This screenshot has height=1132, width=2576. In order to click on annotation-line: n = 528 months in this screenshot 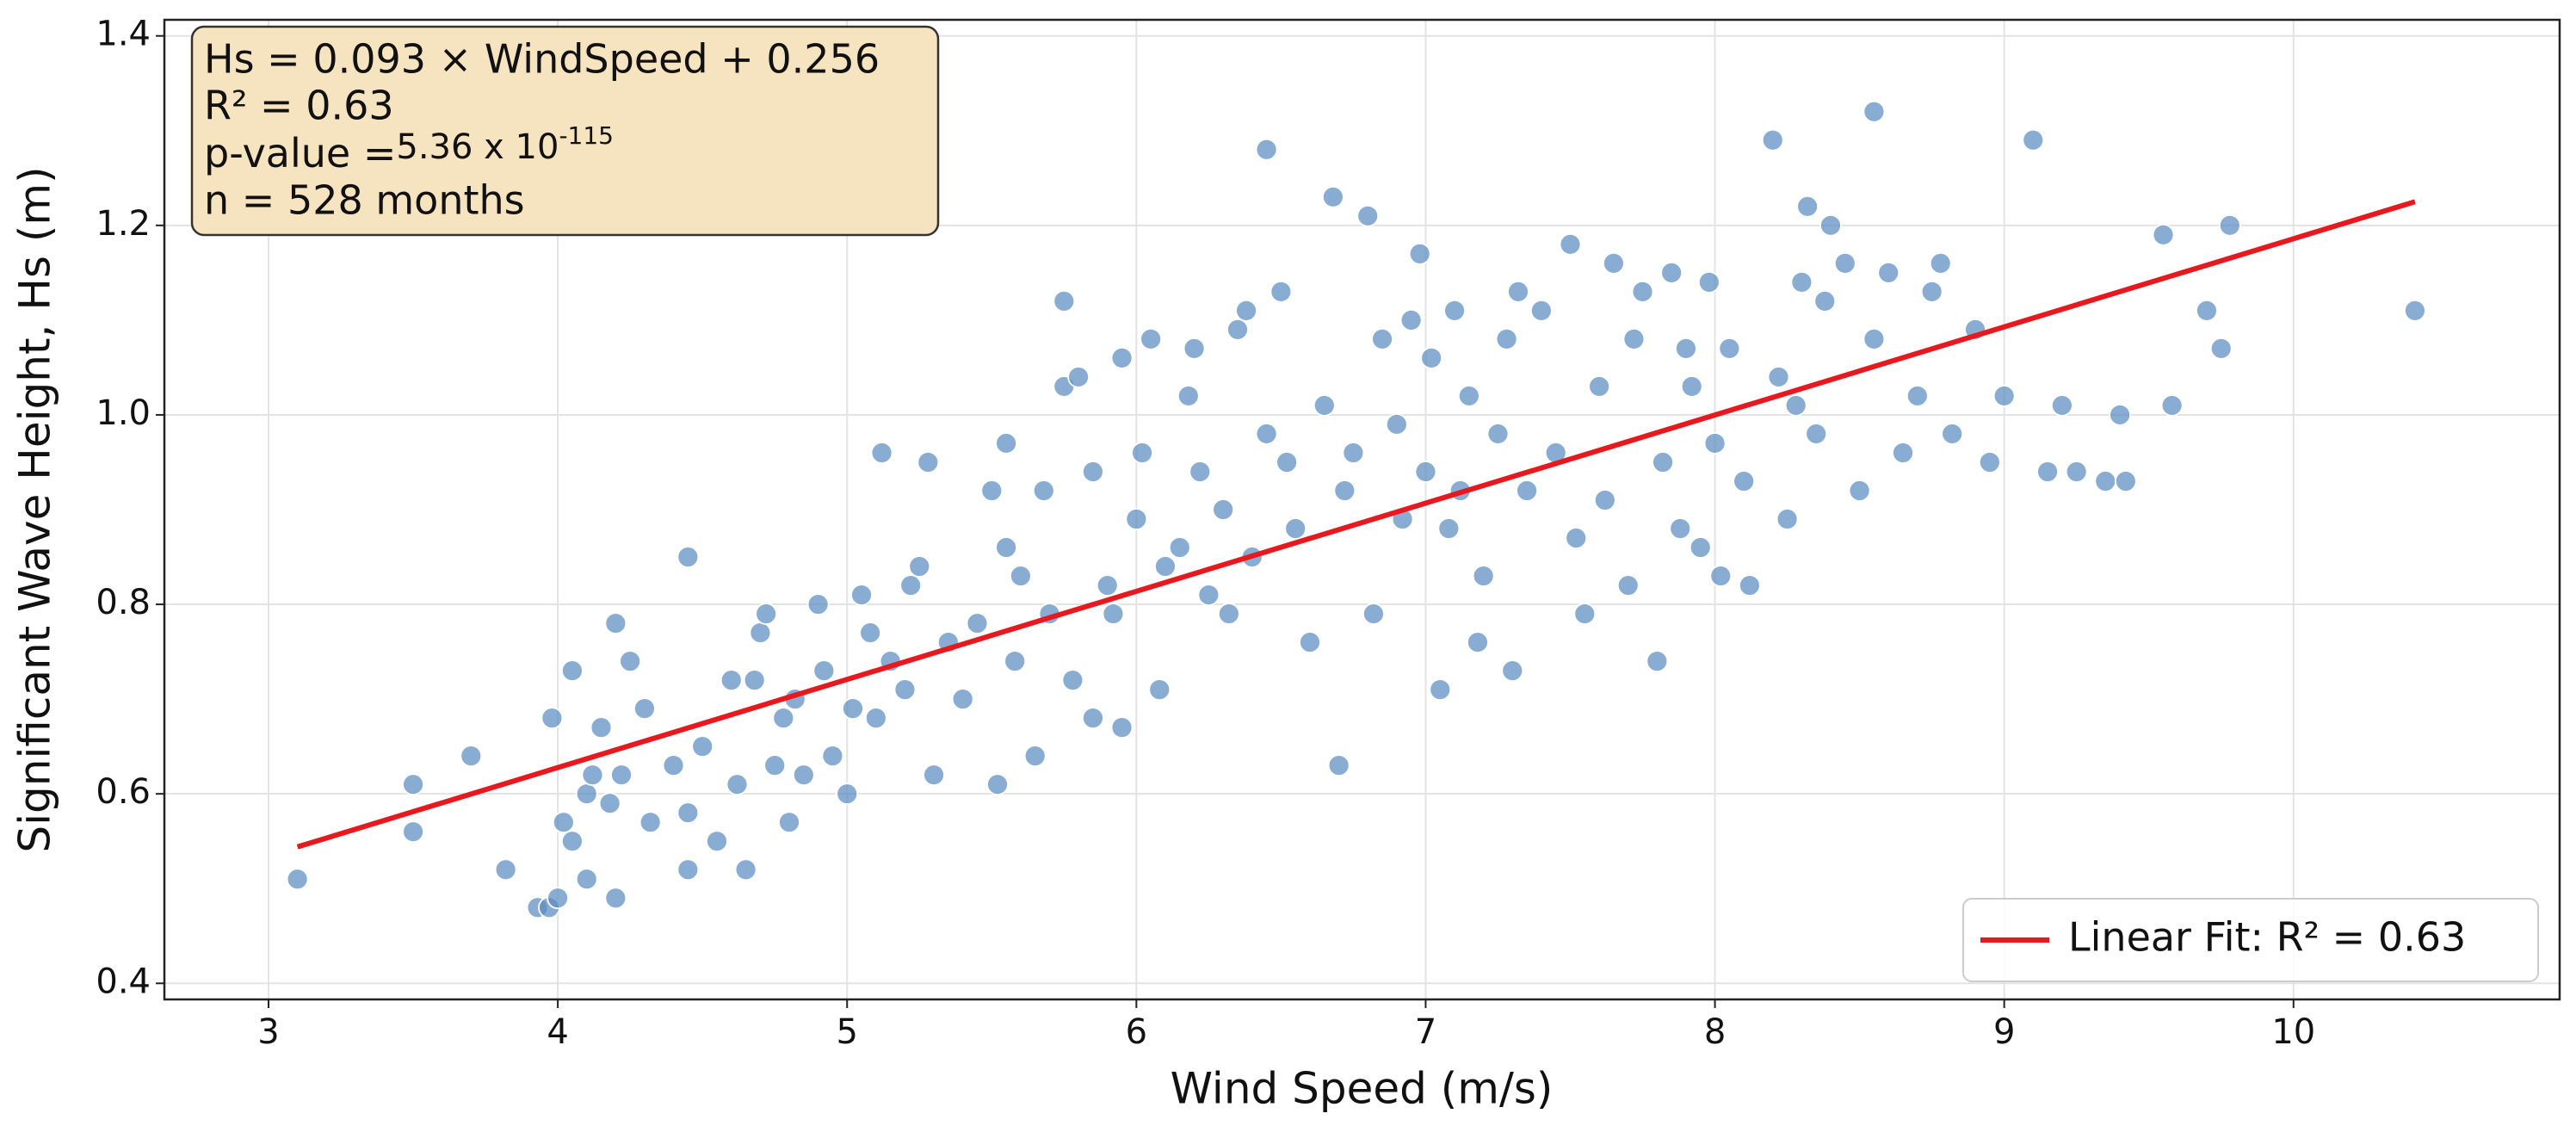, I will do `click(364, 200)`.